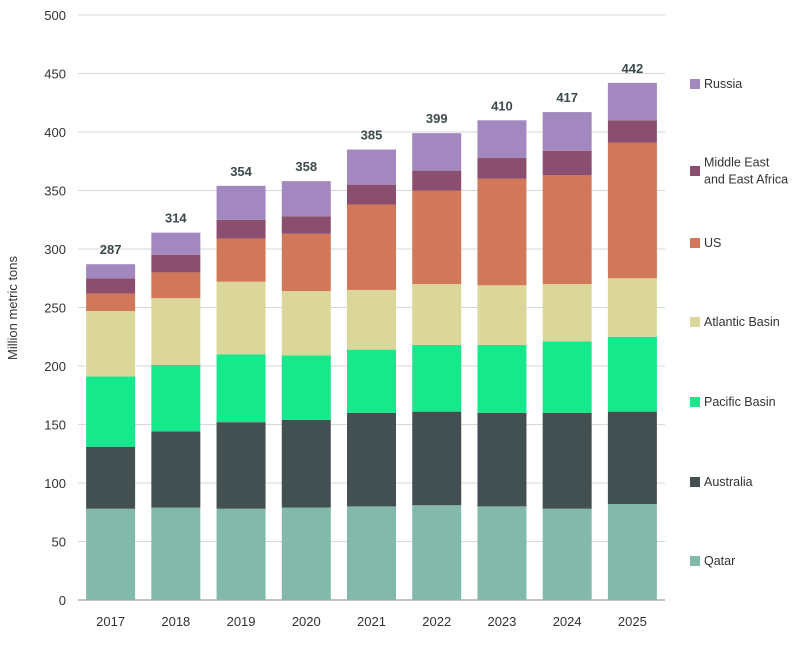  What do you see at coordinates (111, 249) in the screenshot?
I see `total-label: 287` at bounding box center [111, 249].